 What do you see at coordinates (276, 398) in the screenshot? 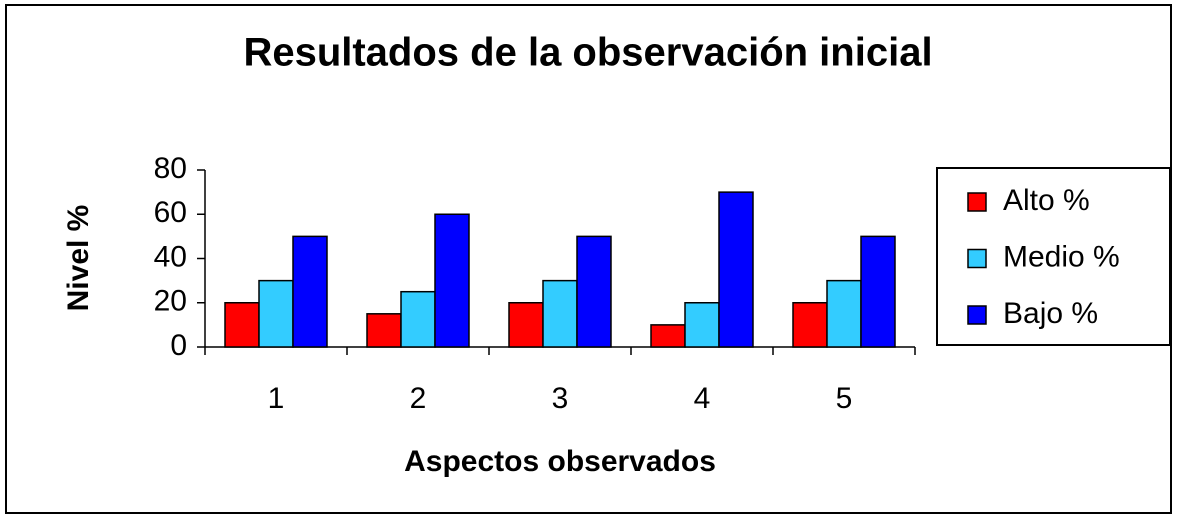
I see `x-tick-label: 1` at bounding box center [276, 398].